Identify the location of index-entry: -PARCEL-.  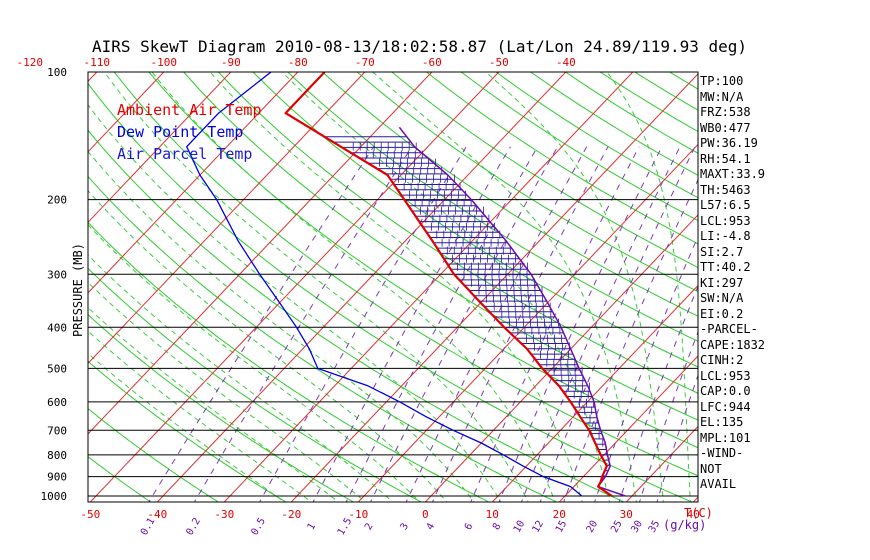
(729, 329).